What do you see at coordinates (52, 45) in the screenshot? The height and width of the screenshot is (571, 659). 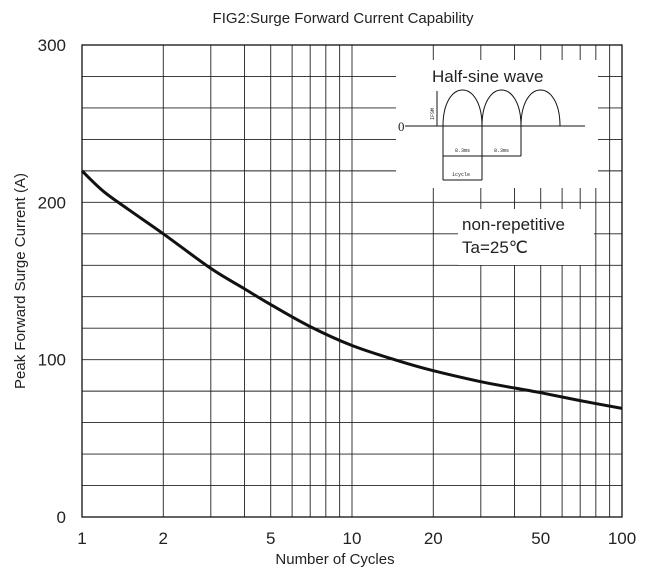 I see `y-tick-label: 300` at bounding box center [52, 45].